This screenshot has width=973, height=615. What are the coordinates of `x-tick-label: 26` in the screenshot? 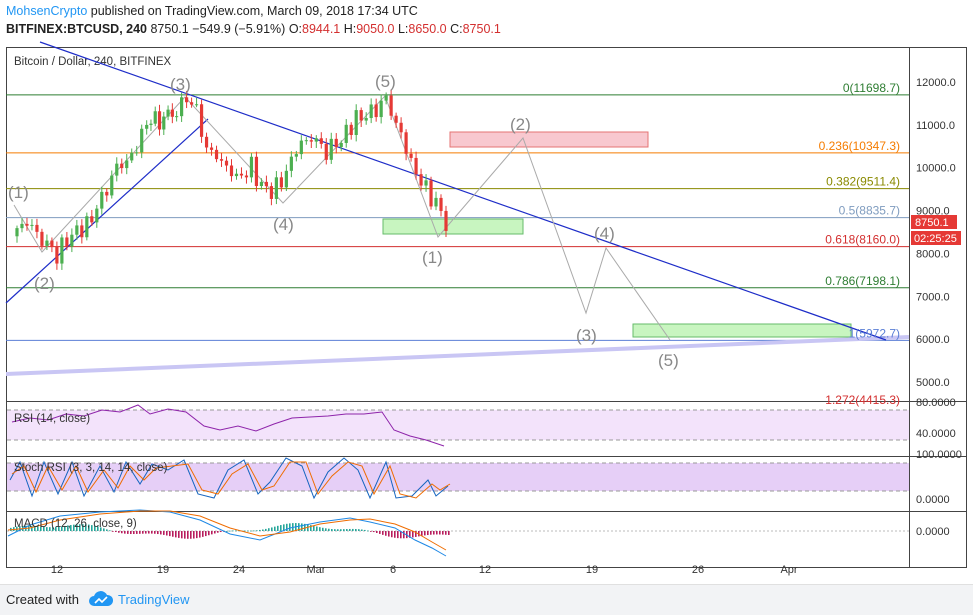 It's located at (698, 570).